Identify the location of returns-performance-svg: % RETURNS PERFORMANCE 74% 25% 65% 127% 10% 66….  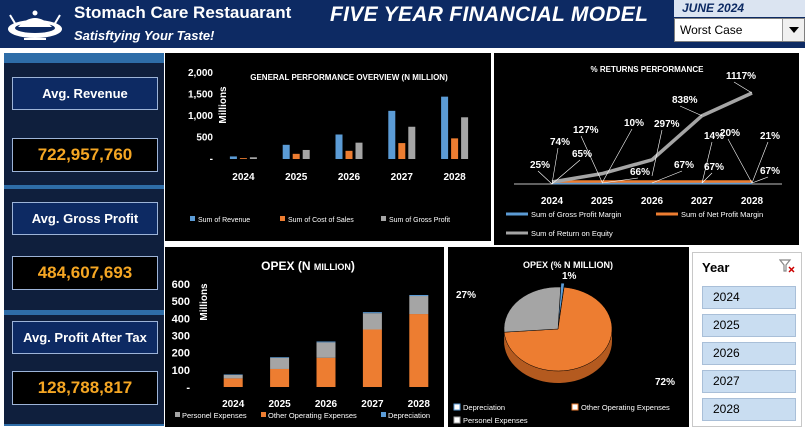
(644, 151).